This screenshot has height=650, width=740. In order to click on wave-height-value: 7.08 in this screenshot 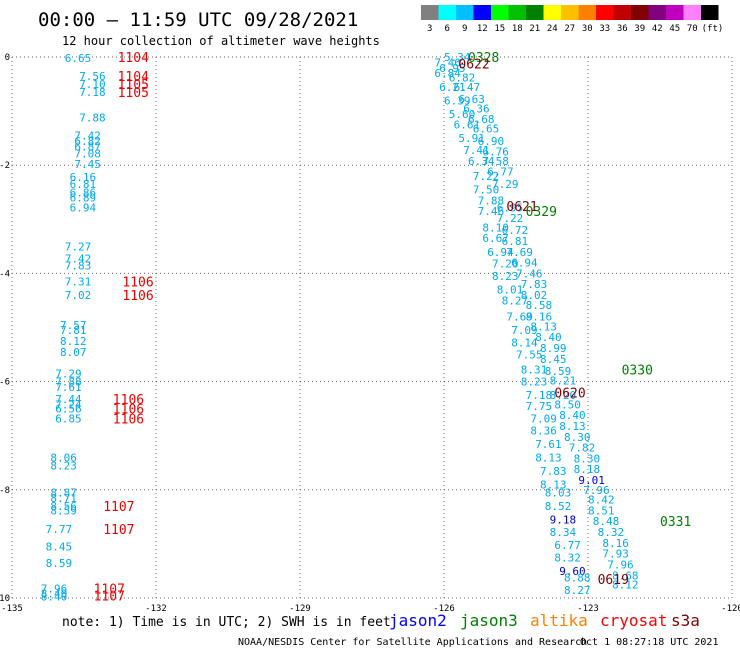, I will do `click(87, 153)`.